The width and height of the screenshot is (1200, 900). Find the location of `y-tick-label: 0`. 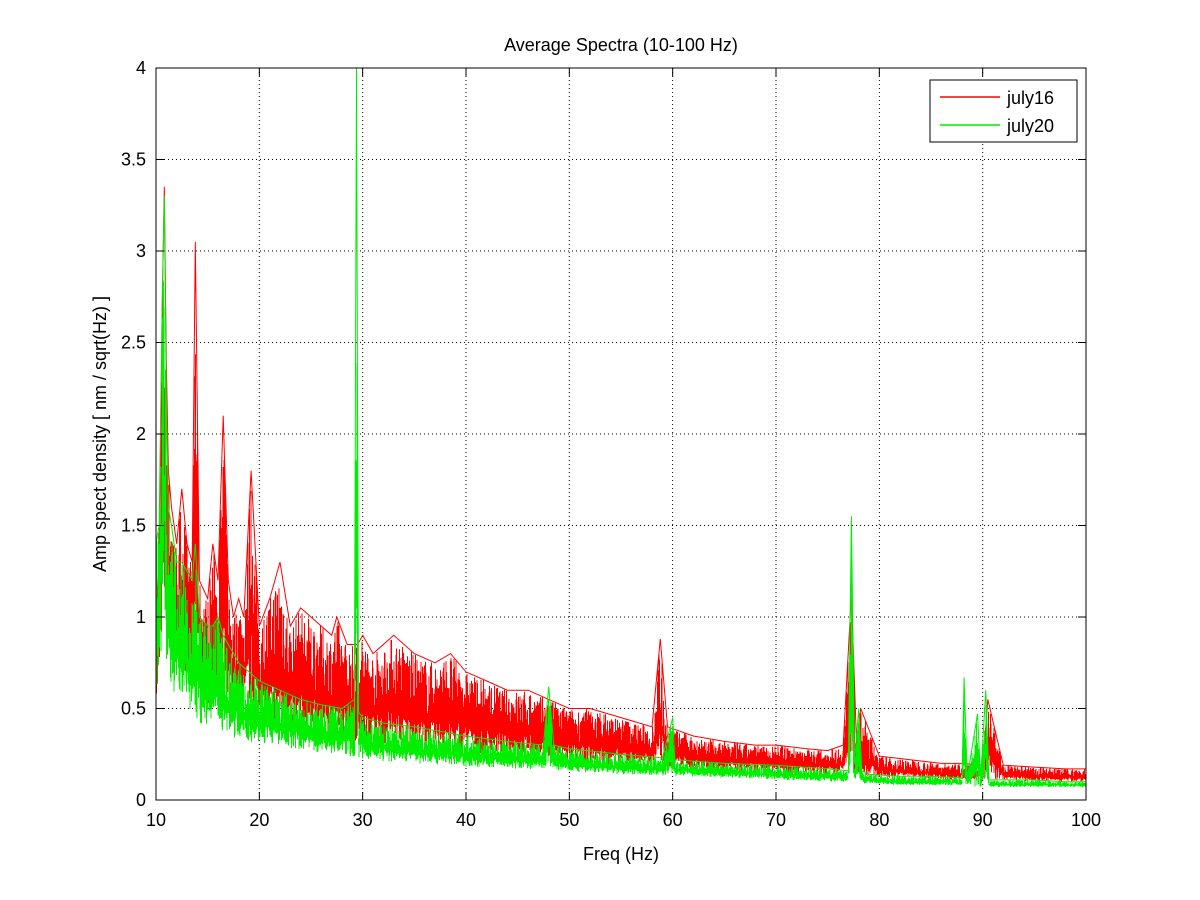

y-tick-label: 0 is located at coordinates (141, 800).